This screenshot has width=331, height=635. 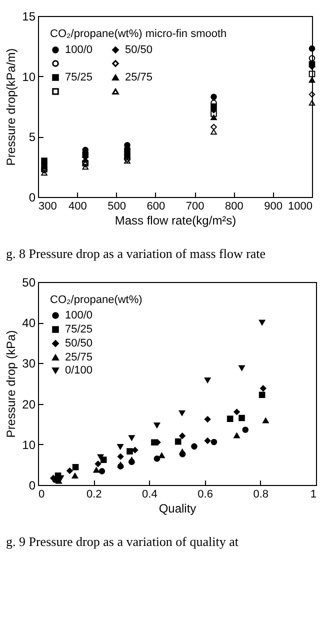 What do you see at coordinates (195, 206) in the screenshot?
I see `x-tick-label: 700` at bounding box center [195, 206].